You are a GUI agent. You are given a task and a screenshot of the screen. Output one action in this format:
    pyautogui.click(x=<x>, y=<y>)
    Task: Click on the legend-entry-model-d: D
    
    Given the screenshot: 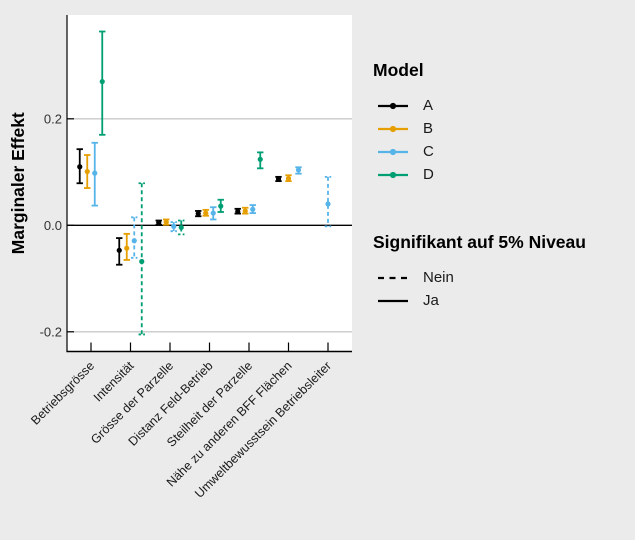 What is the action you would take?
    pyautogui.click(x=502, y=174)
    